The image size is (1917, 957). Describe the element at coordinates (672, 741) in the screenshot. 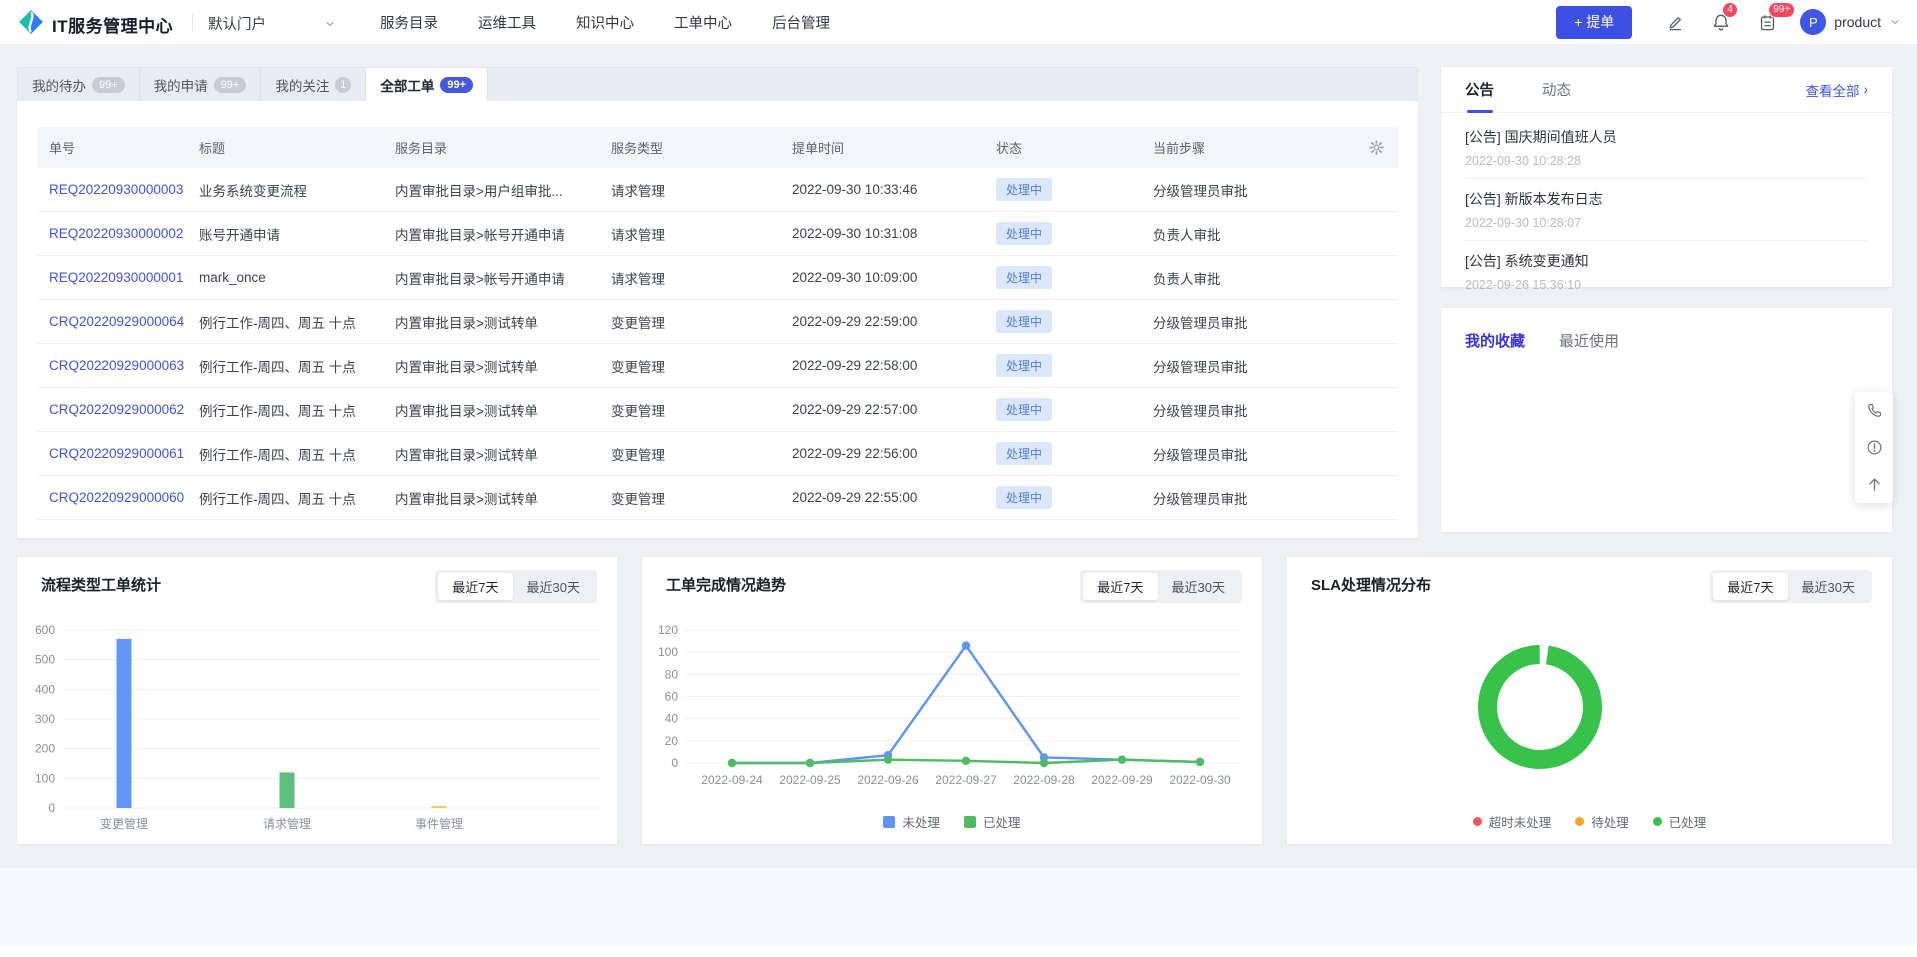

I see `svg-text: 20` at that location.